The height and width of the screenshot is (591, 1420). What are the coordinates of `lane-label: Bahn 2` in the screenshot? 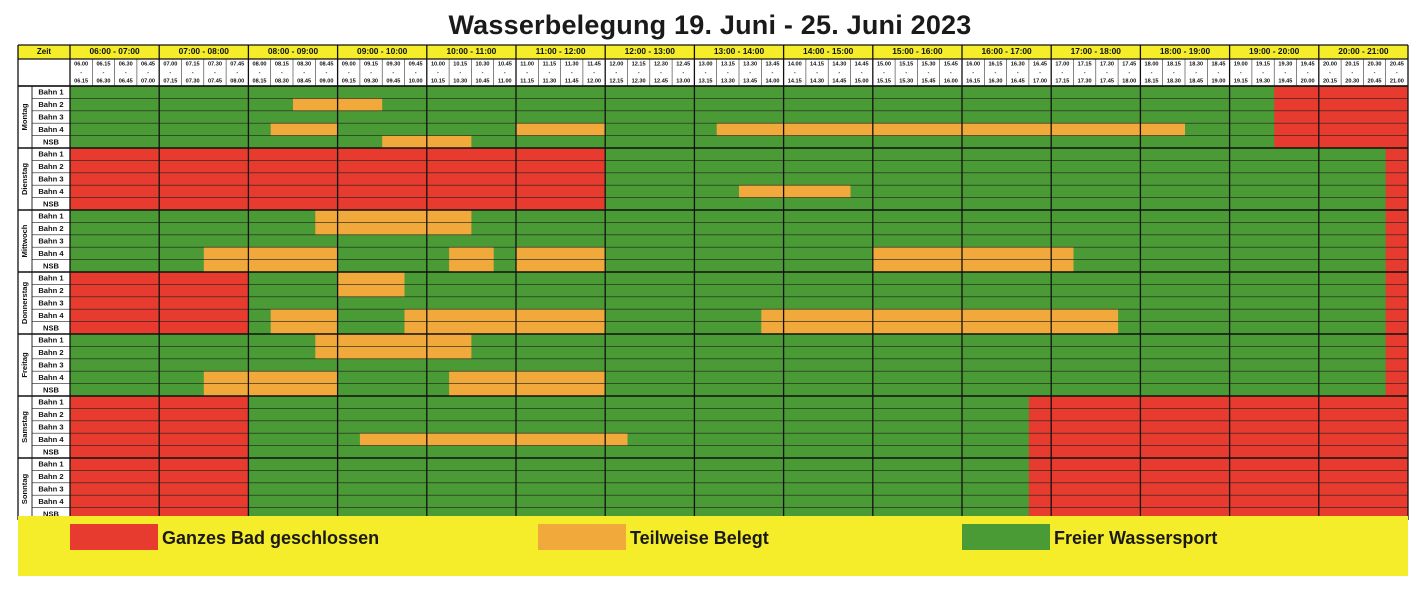 It's located at (50, 476).